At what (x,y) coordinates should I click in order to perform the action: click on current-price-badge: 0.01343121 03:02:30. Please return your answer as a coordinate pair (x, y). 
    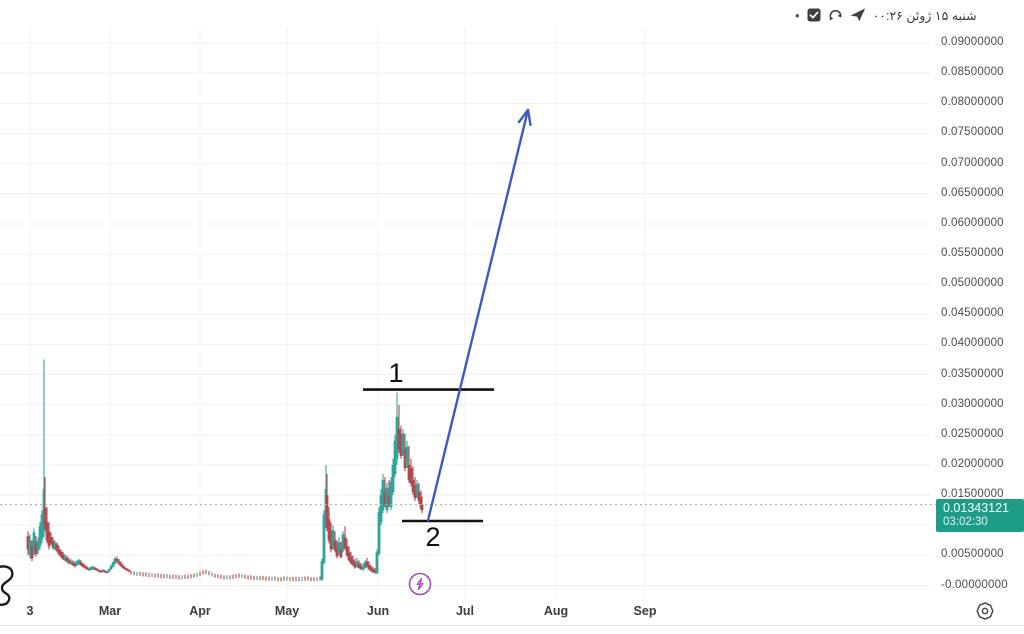
    Looking at the image, I should click on (980, 515).